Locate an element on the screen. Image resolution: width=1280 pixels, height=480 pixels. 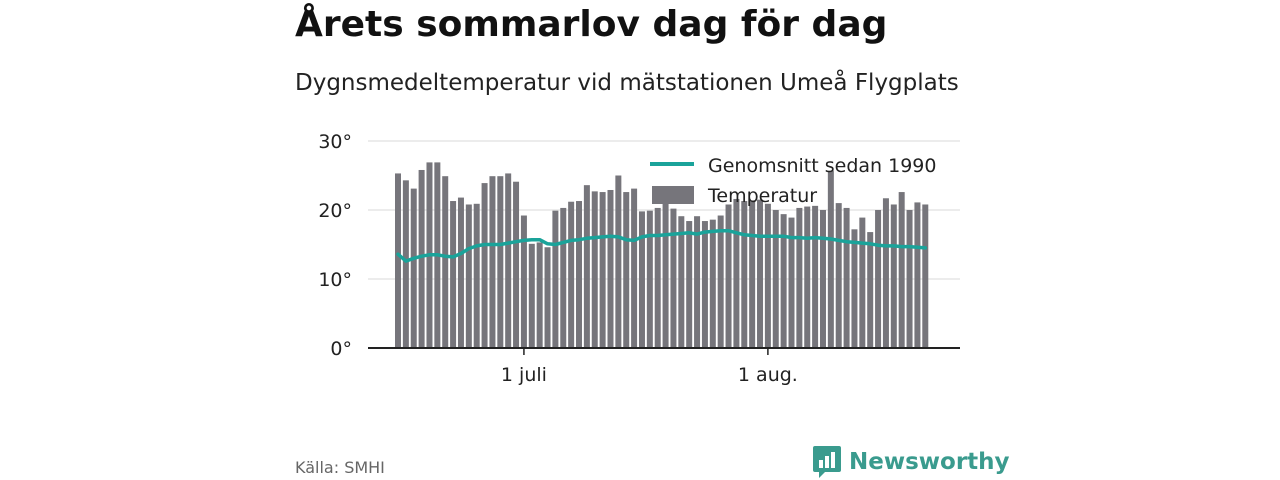
source-note: Källa: SMHI is located at coordinates (340, 467).